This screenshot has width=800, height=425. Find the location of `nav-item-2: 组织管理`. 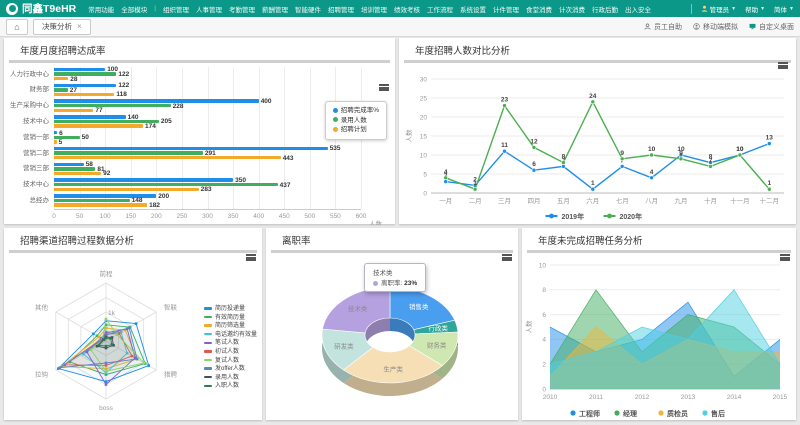

nav-item-2: 组织管理 is located at coordinates (175, 10).